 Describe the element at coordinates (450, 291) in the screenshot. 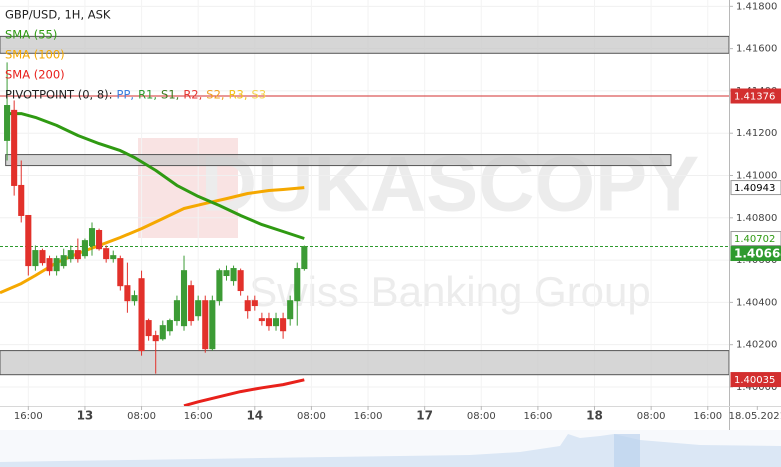

I see `watermark-tagline: Swiss Banking Group` at that location.